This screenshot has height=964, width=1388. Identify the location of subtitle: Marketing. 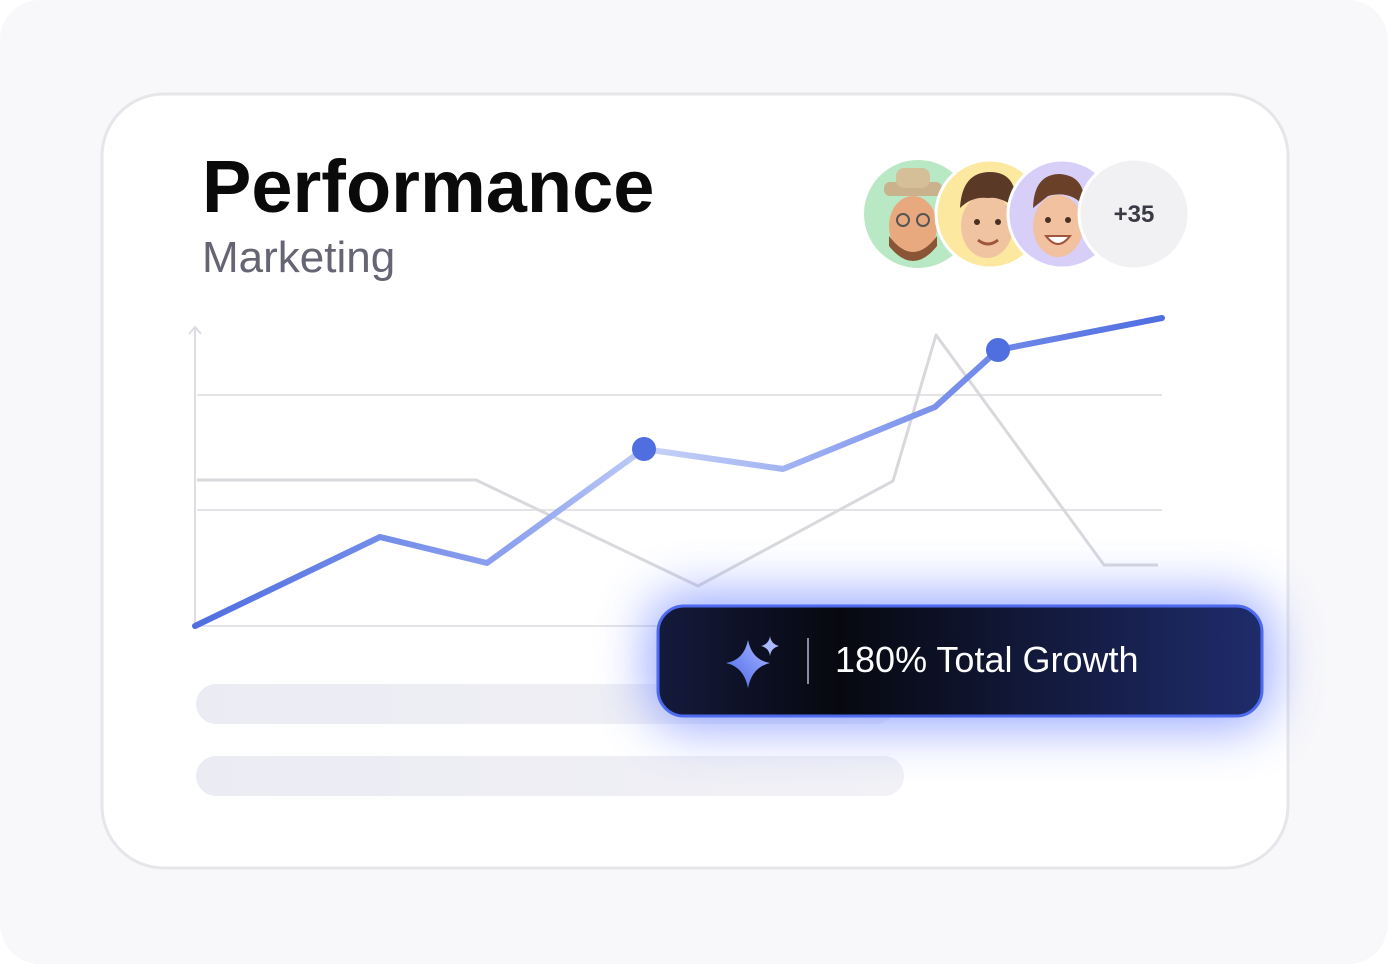
(298, 257).